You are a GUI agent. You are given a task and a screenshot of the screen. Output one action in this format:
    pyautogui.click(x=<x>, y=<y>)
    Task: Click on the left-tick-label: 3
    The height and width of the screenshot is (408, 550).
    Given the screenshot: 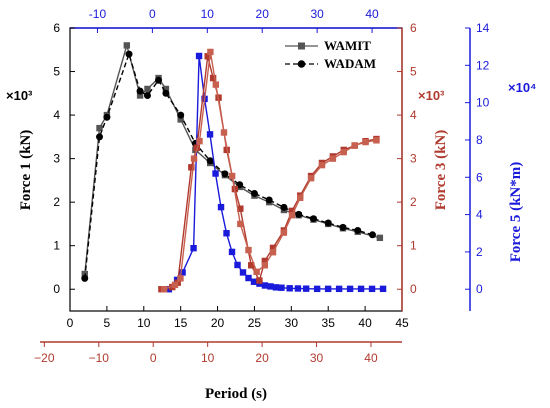 What is the action you would take?
    pyautogui.click(x=56, y=159)
    